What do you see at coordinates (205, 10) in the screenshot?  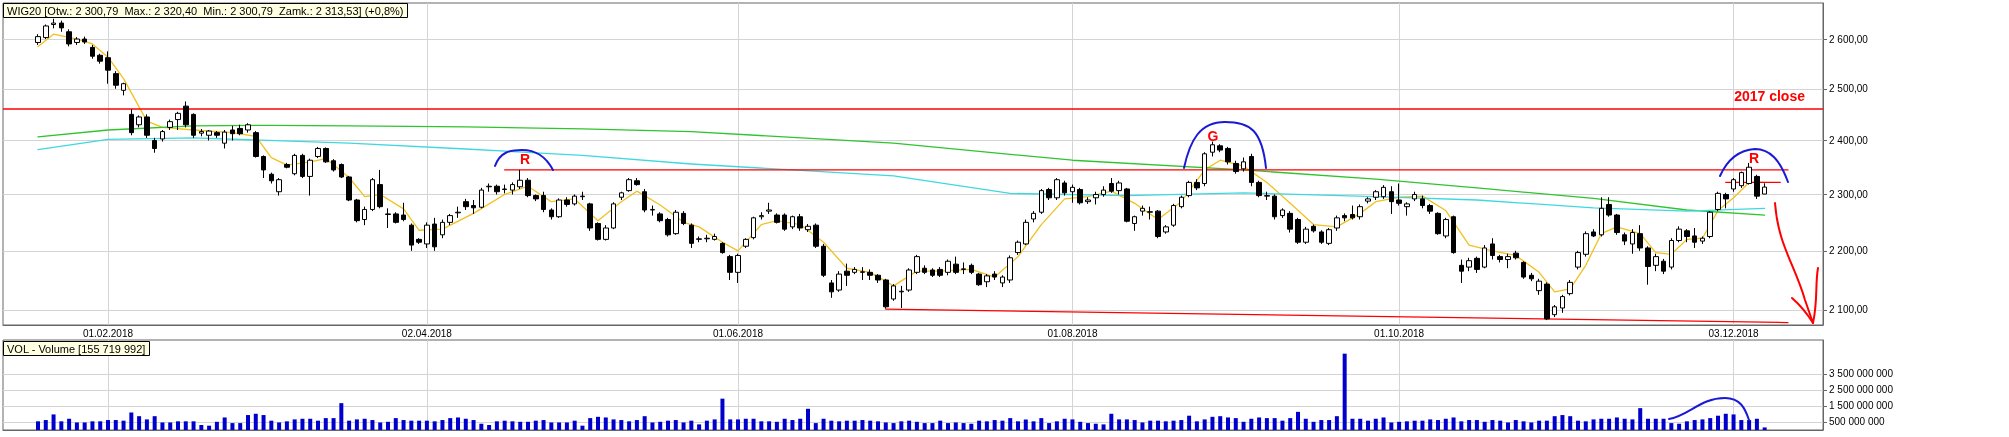 I see `chart-title: WIG20 [Otw.: 2 300,79 Max.: 2 320,40 Min.: 2 300,79 Zamk.: 2 313,53] (+0,8%)` at bounding box center [205, 10].